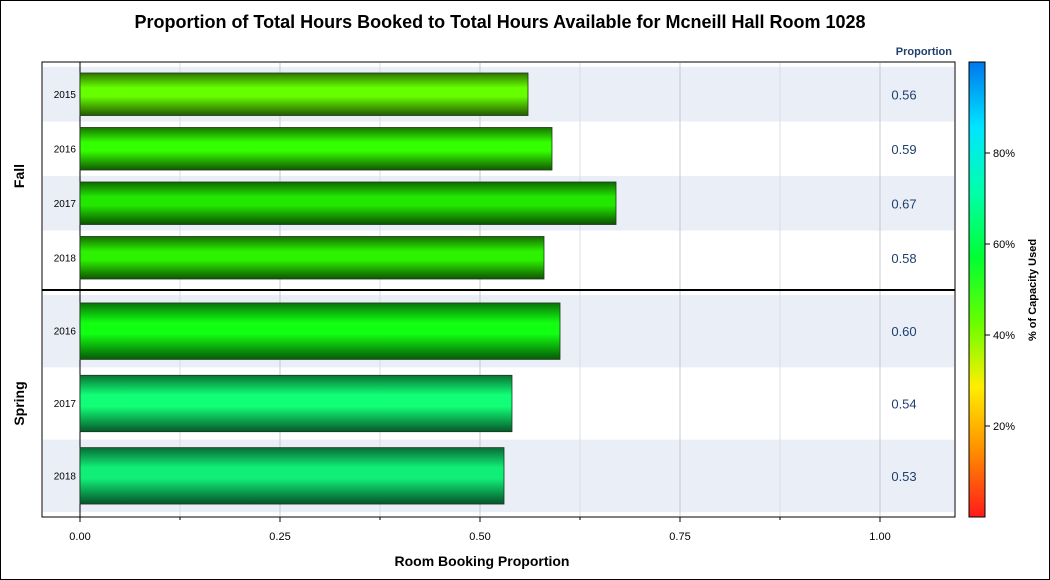  I want to click on x-axis-label: Room Booking Proportion, so click(482, 561).